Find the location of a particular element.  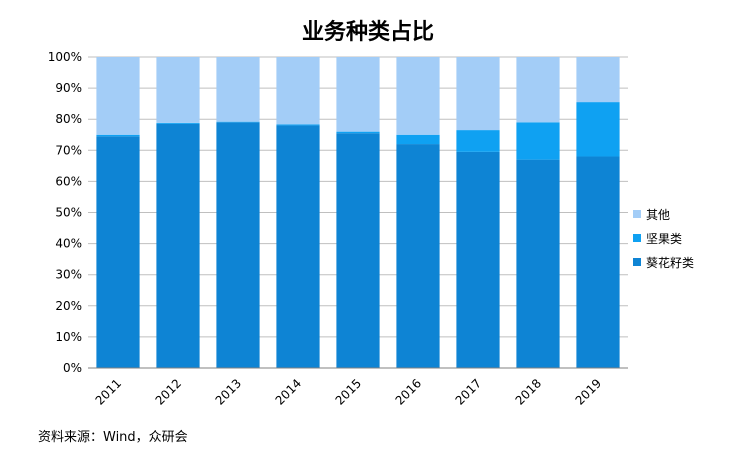

y-tick-label: 100% is located at coordinates (65, 57).